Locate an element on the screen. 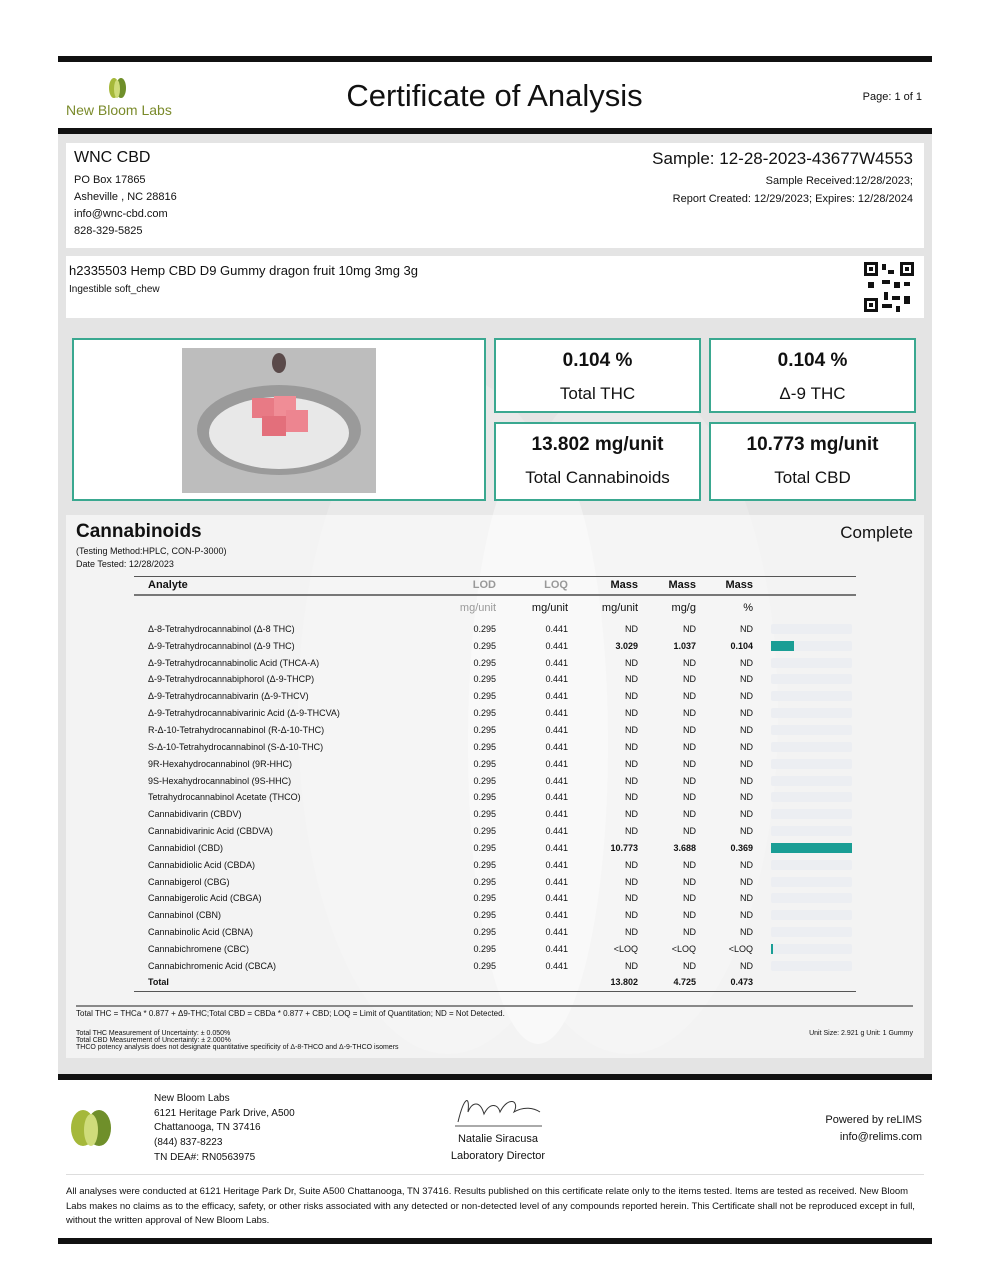  signer-name: Natalie Siracusa is located at coordinates (498, 1139).